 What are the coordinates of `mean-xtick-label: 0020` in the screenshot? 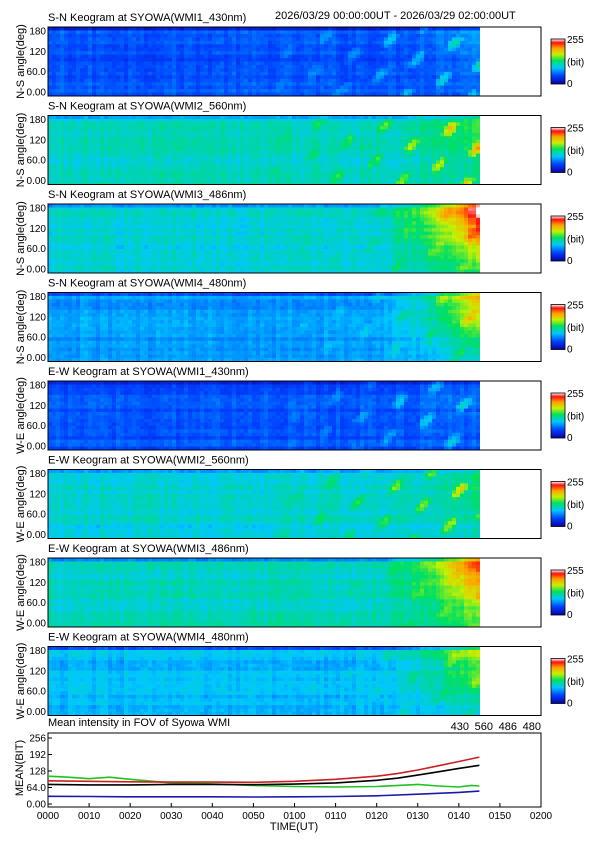 It's located at (130, 816).